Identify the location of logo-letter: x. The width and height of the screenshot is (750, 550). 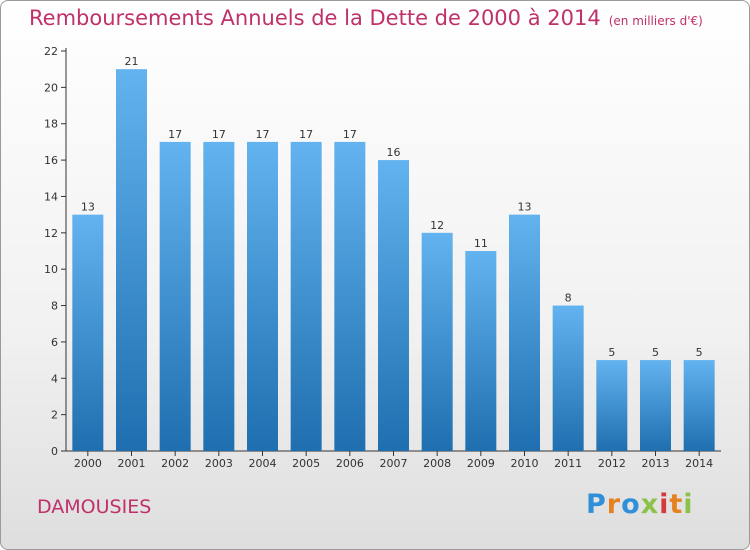
(650, 504).